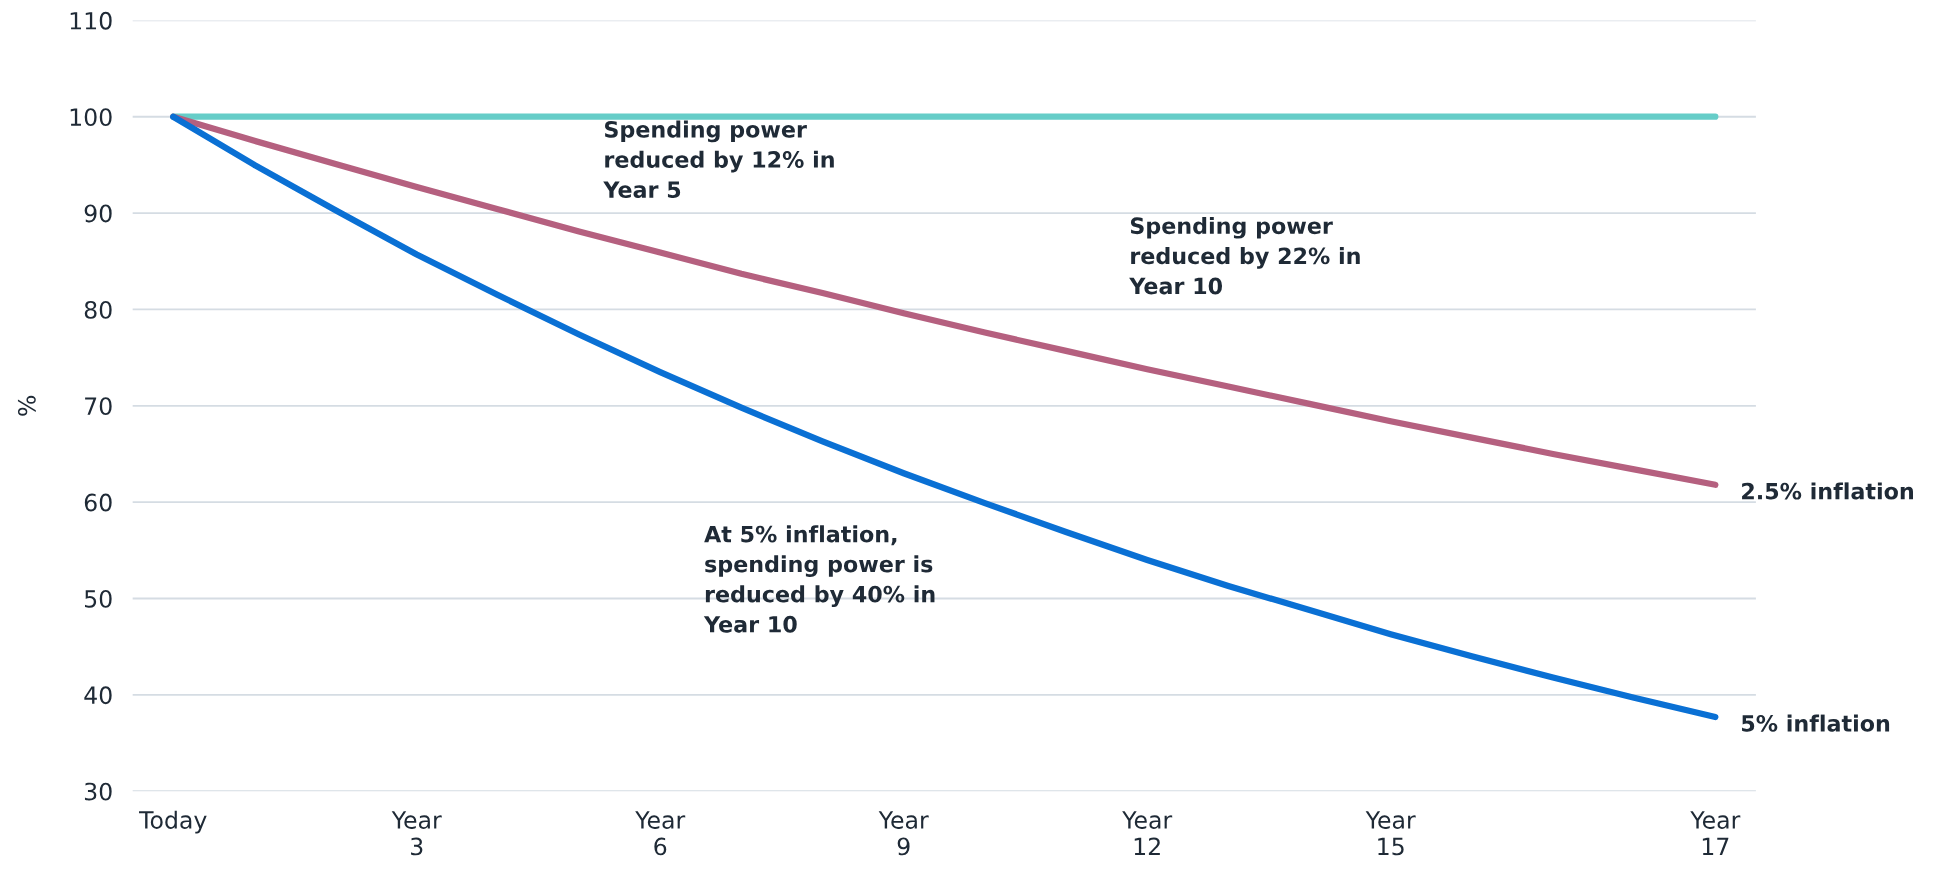  What do you see at coordinates (98, 309) in the screenshot?
I see `y-tick-label: 80` at bounding box center [98, 309].